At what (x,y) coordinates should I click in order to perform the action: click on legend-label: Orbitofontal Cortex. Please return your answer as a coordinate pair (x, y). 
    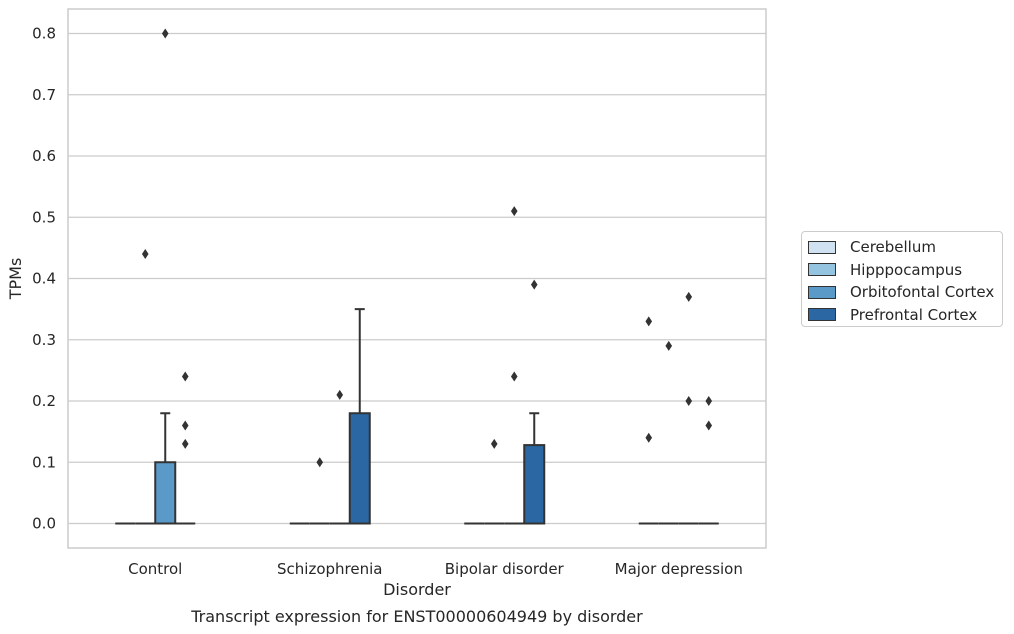
    Looking at the image, I should click on (922, 292).